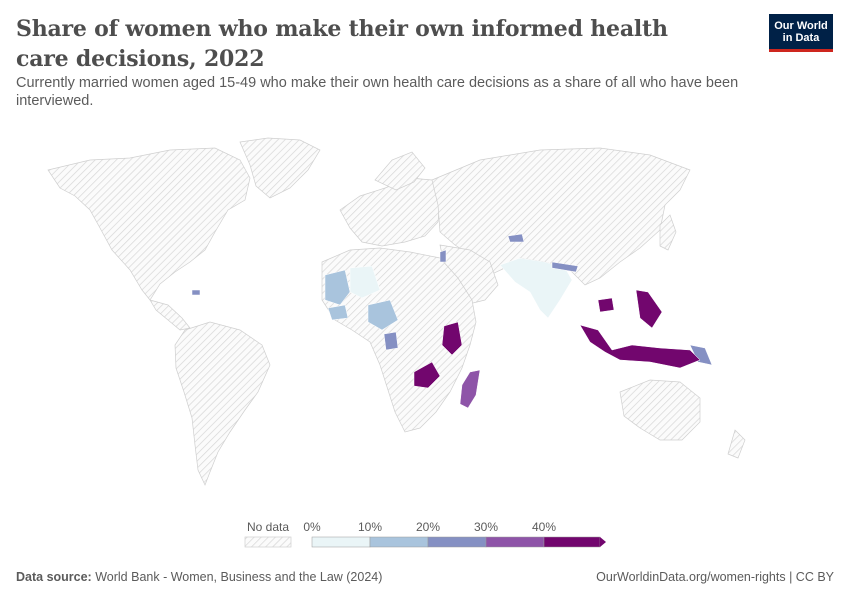  Describe the element at coordinates (443, 256) in the screenshot. I see `country-jordan` at that location.